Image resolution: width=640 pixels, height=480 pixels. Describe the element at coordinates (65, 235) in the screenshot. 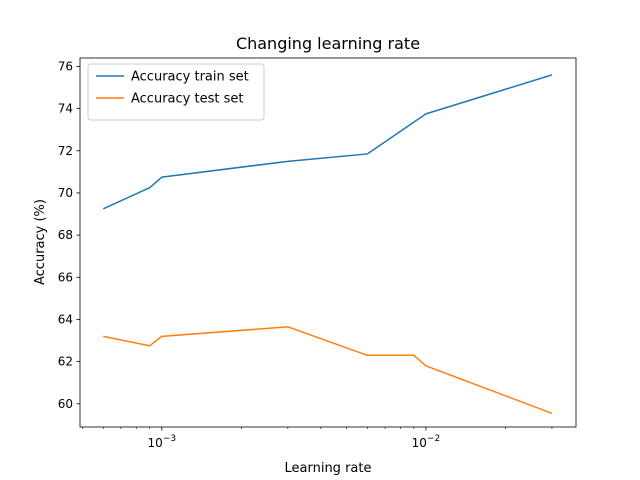

I see `y-tick-label: 68` at that location.